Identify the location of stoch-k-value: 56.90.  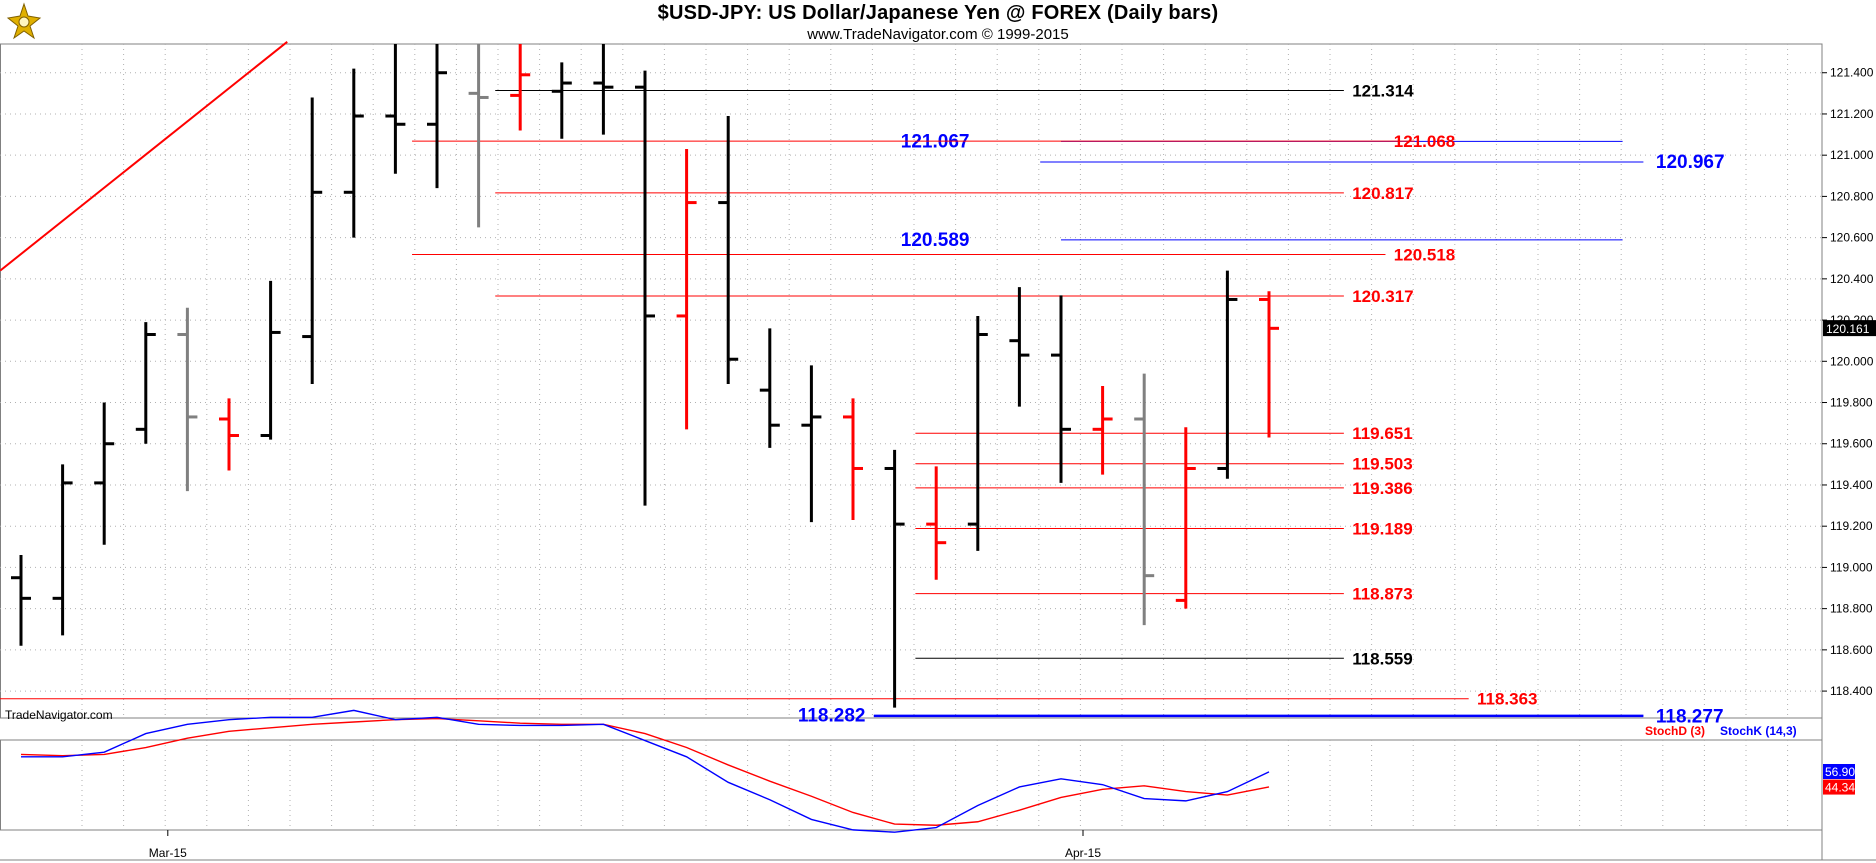
(1840, 772).